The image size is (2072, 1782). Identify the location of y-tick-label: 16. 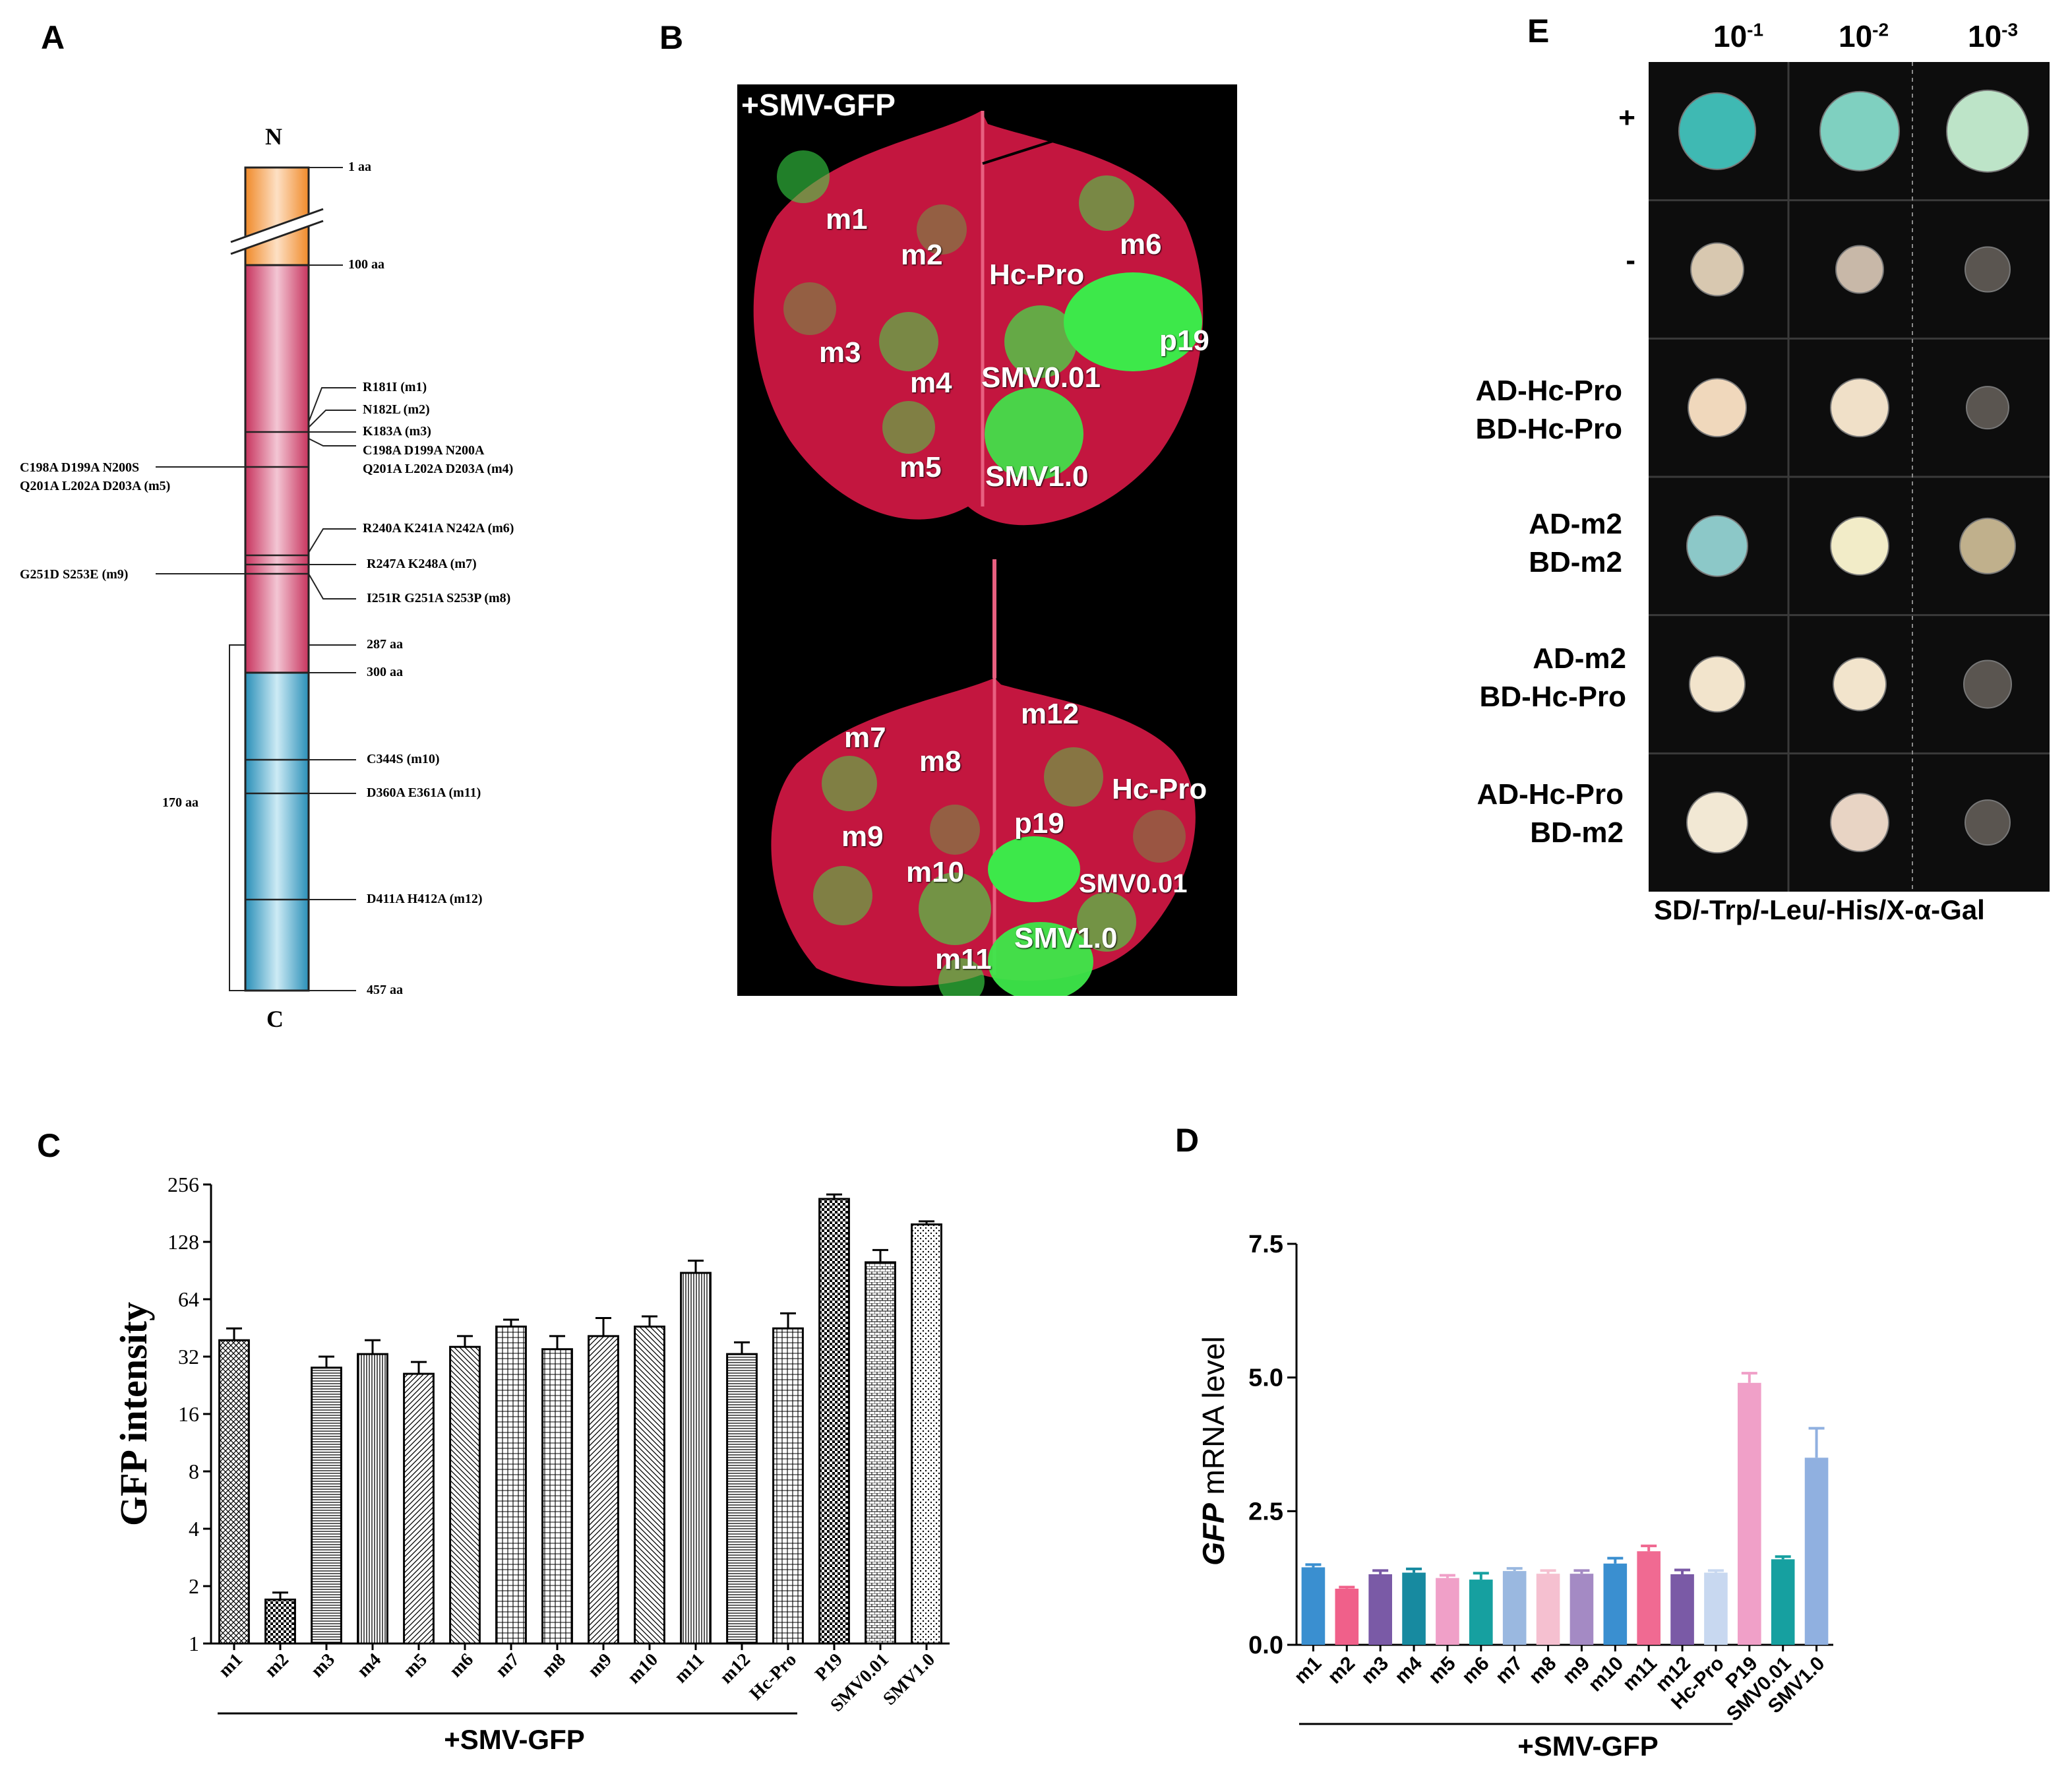
(188, 1414).